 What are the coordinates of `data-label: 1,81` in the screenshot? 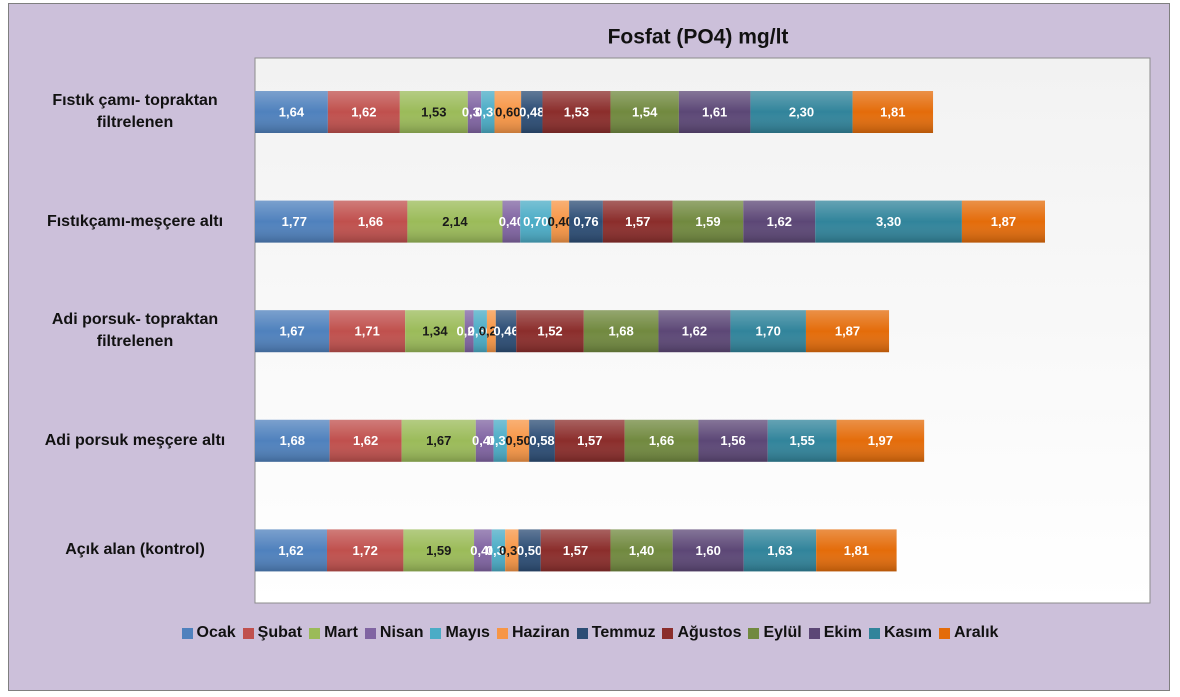 It's located at (856, 550).